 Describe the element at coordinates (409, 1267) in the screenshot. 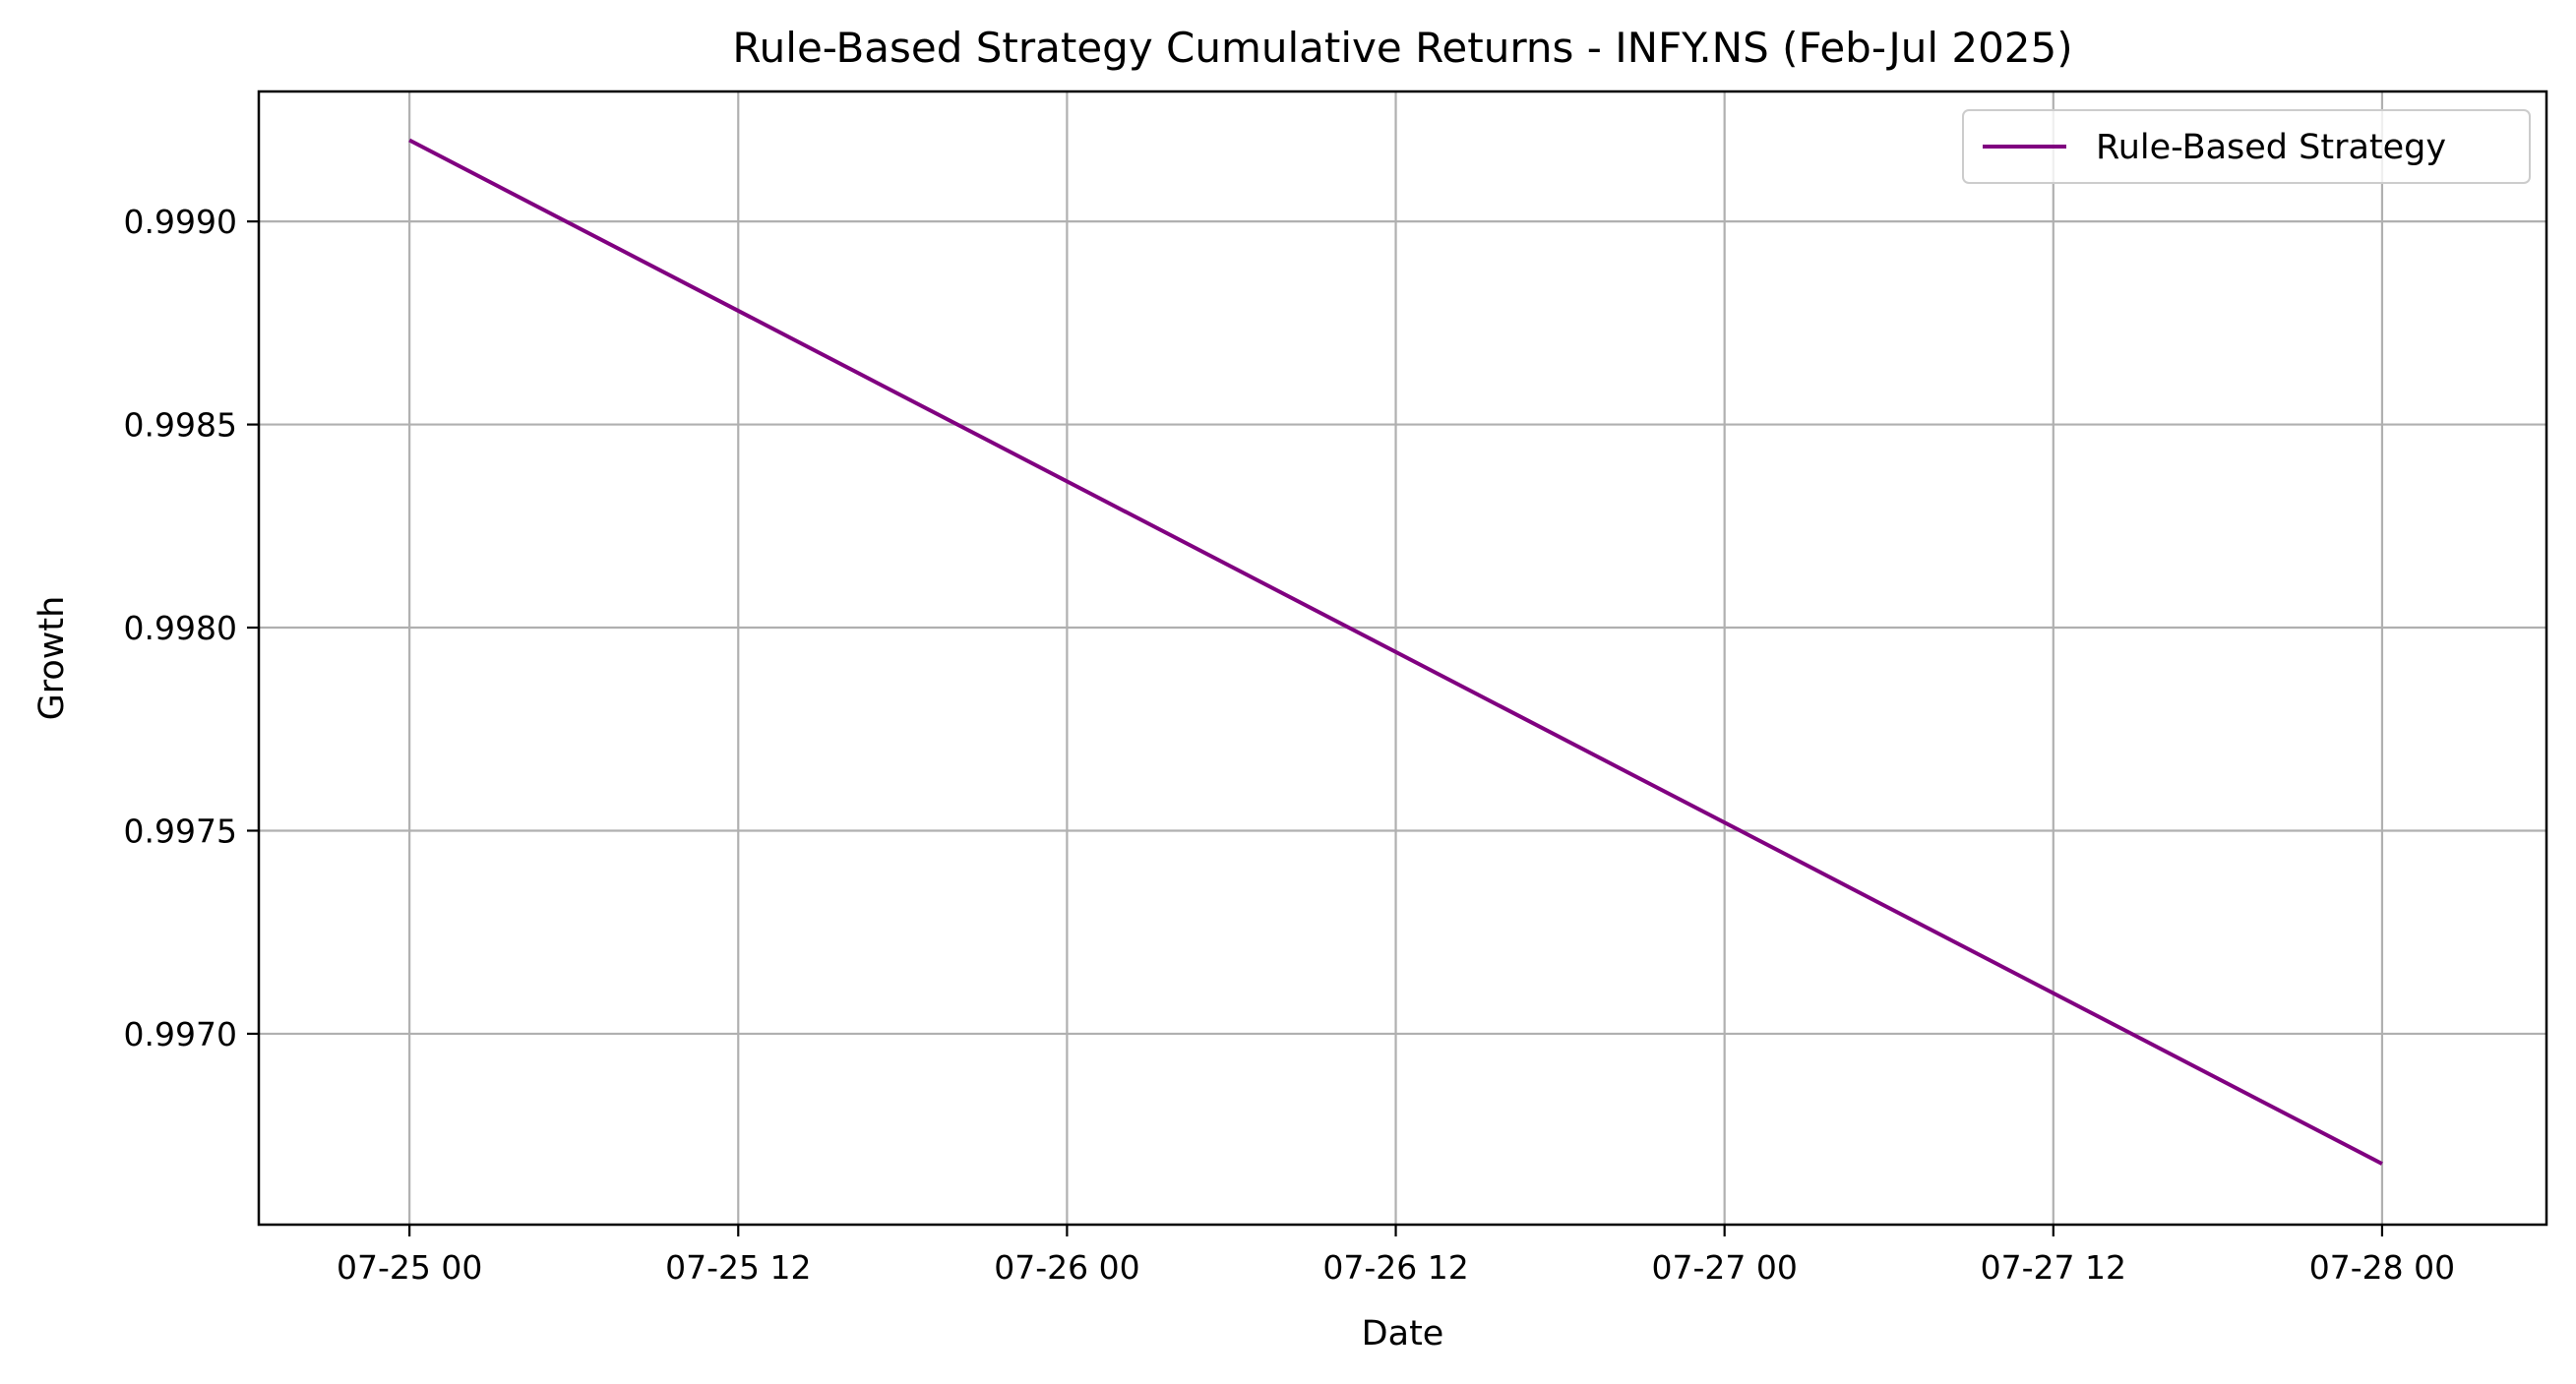

I see `x-tick-label: 07-25 00` at that location.